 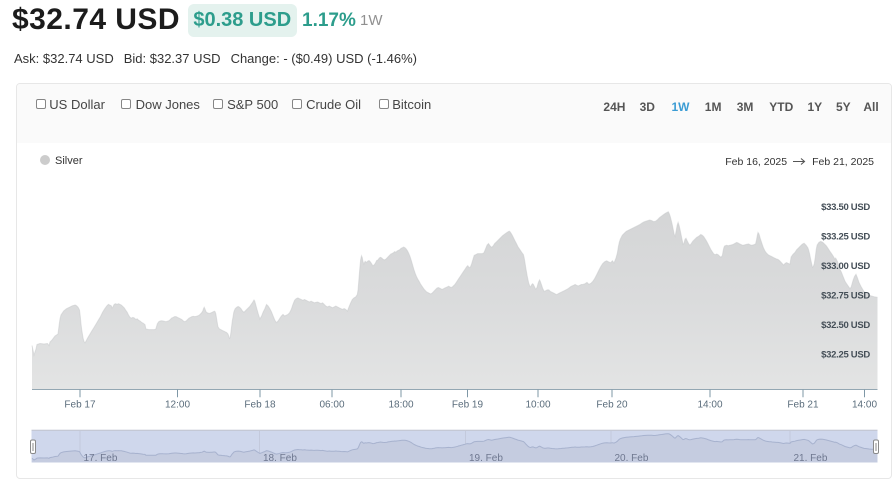 What do you see at coordinates (845, 325) in the screenshot?
I see `svg-text: $32.50 USD` at bounding box center [845, 325].